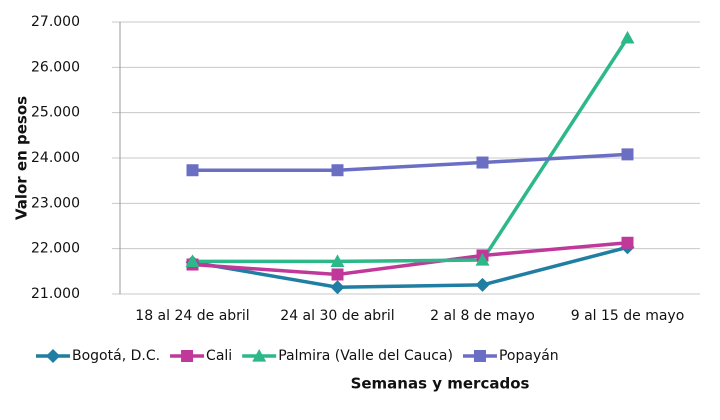 The width and height of the screenshot is (720, 420). What do you see at coordinates (337, 316) in the screenshot?
I see `x-tick-label: 24 al 30 de abril` at bounding box center [337, 316].